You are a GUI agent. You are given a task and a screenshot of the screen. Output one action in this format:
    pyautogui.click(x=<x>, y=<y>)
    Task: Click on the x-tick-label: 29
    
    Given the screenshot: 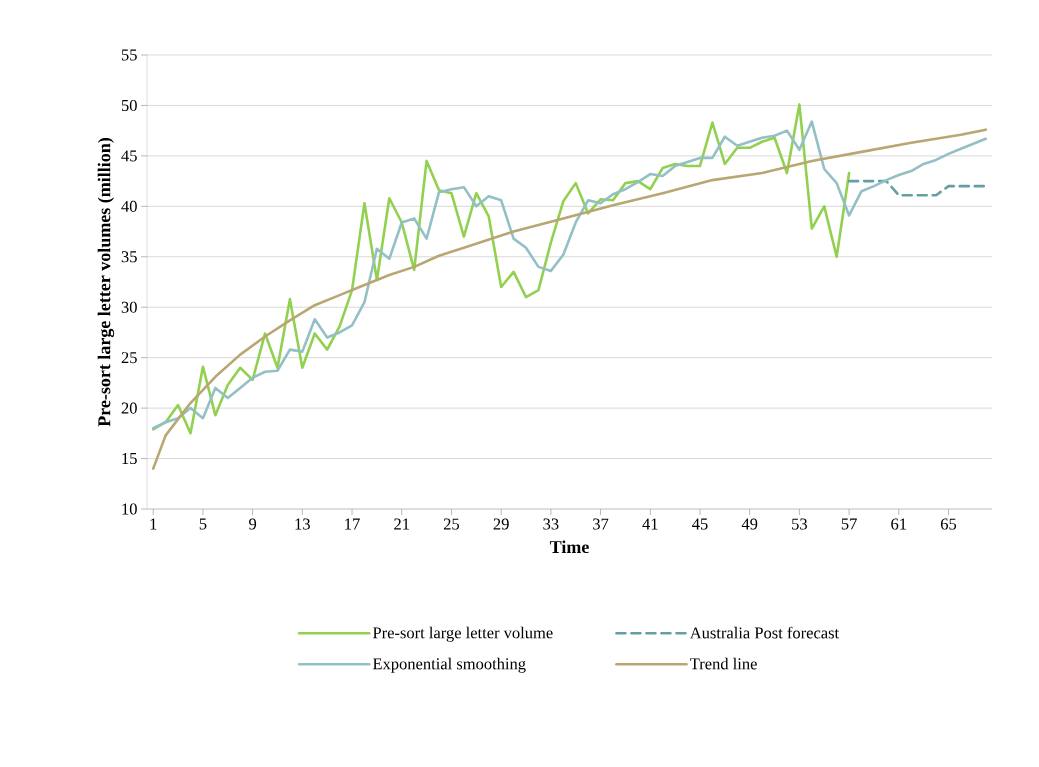 What is the action you would take?
    pyautogui.click(x=501, y=524)
    